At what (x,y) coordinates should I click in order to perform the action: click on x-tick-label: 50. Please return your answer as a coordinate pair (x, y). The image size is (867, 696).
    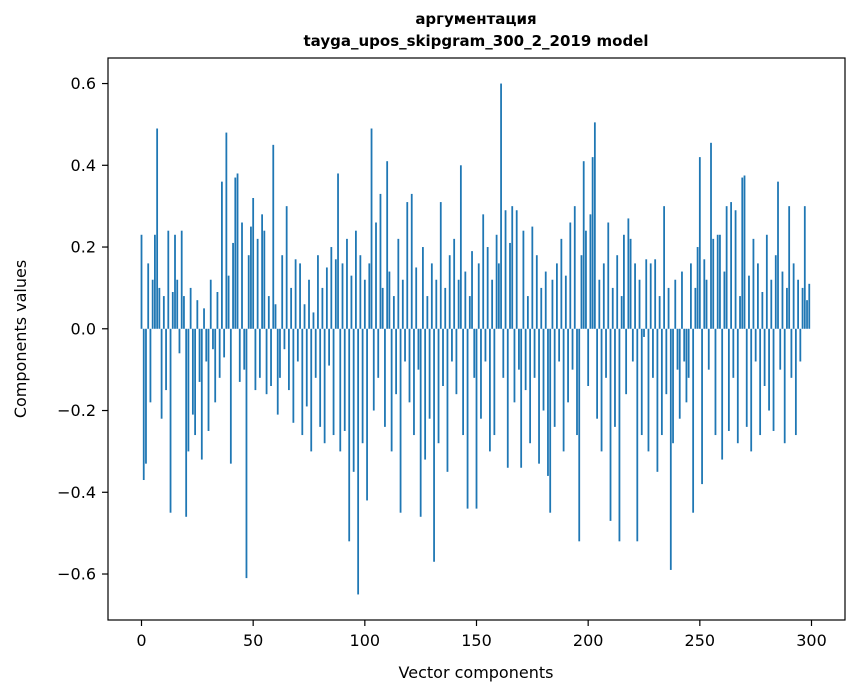
    Looking at the image, I should click on (253, 640).